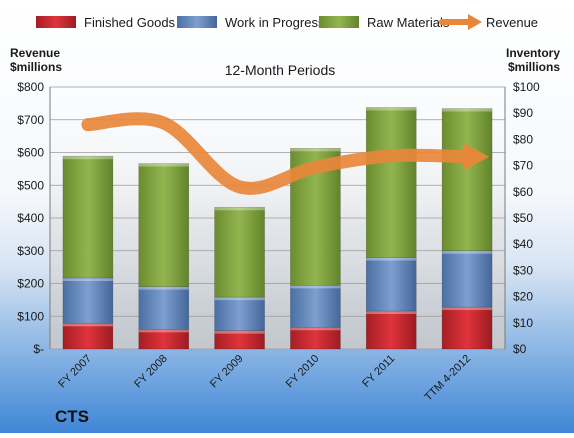 The width and height of the screenshot is (574, 438). Describe the element at coordinates (30, 251) in the screenshot. I see `left-tick-label: $300` at that location.